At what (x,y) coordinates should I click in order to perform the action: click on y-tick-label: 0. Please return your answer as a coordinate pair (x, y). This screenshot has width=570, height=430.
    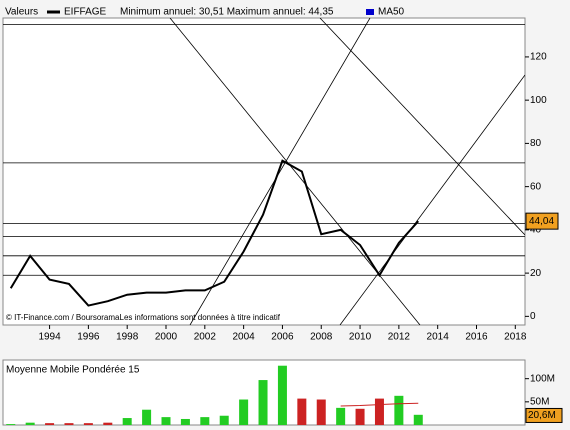
    Looking at the image, I should click on (533, 316).